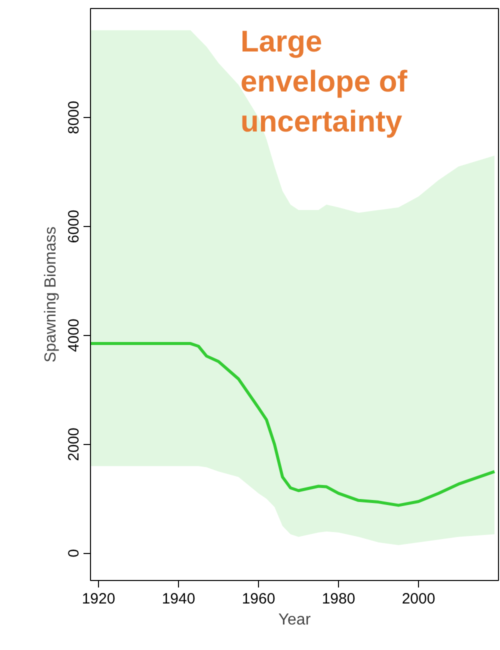  What do you see at coordinates (179, 599) in the screenshot?
I see `x-tick-label: 1940` at bounding box center [179, 599].